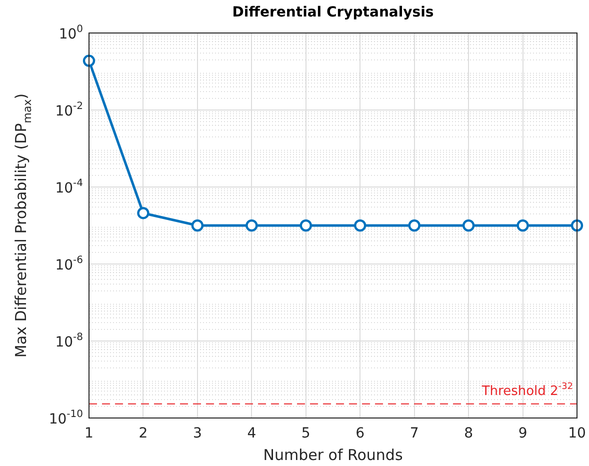  What do you see at coordinates (197, 434) in the screenshot?
I see `x-tick-label: 3` at bounding box center [197, 434].